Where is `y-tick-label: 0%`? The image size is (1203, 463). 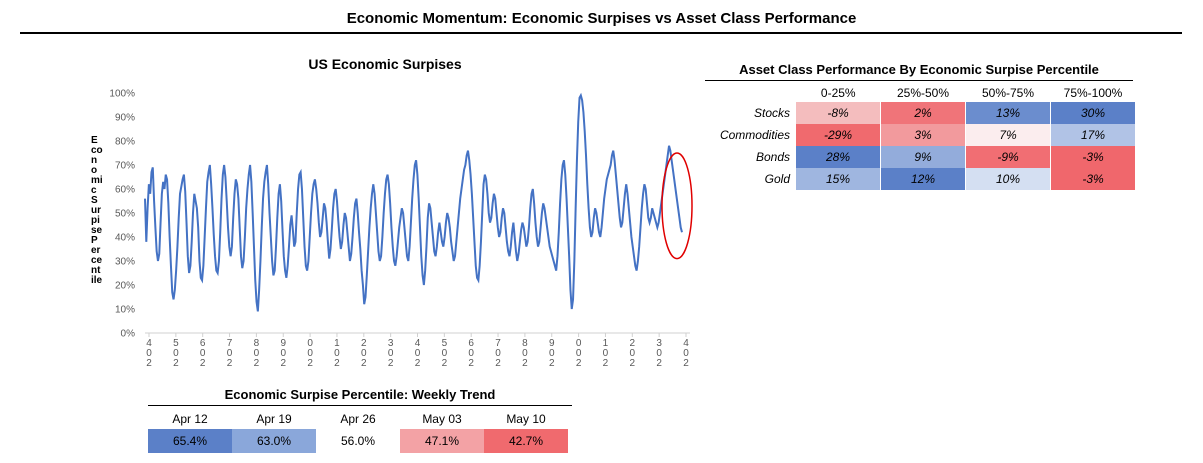 y-tick-label: 0% is located at coordinates (128, 334).